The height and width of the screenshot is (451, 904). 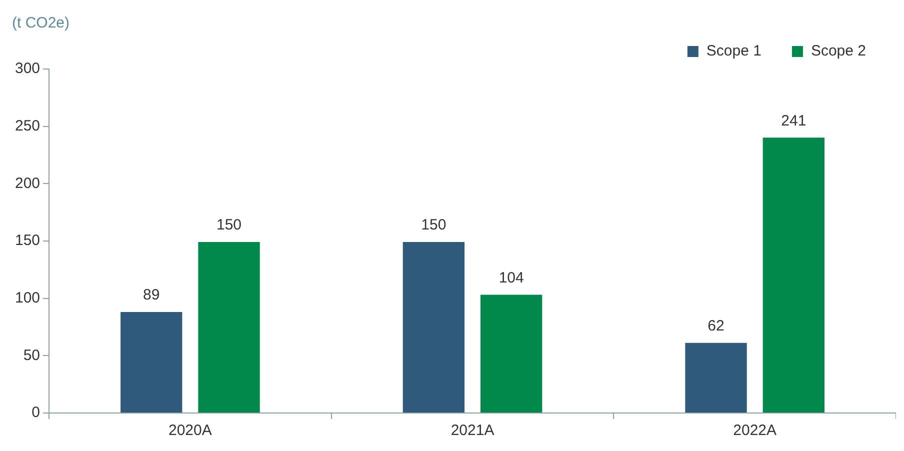 I want to click on y-tick-label: 200, so click(x=27, y=183).